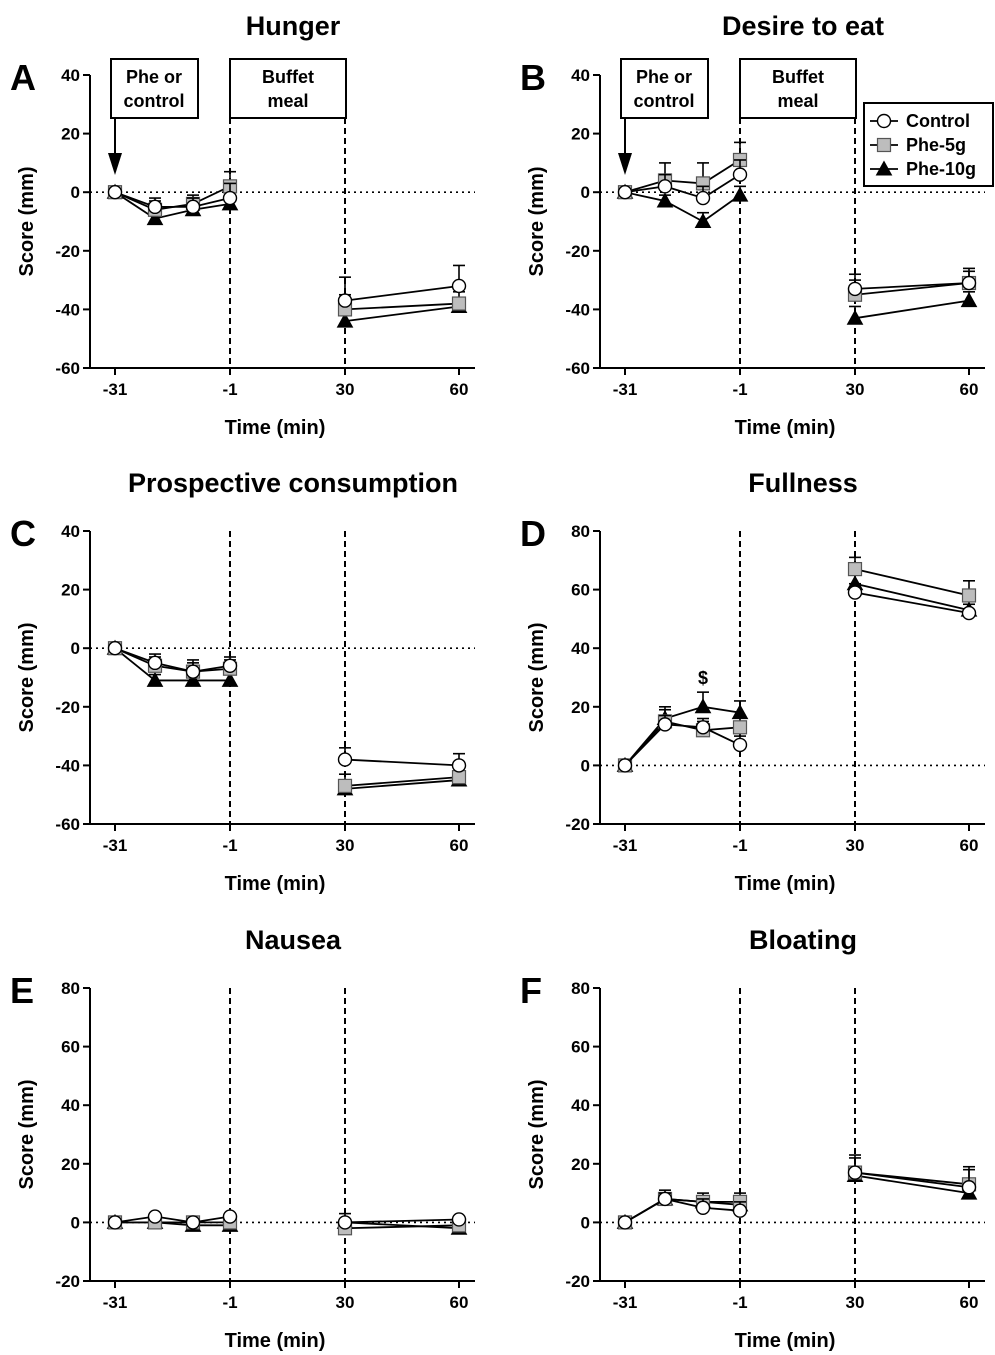 Image resolution: width=995 pixels, height=1355 pixels. Describe the element at coordinates (154, 88) in the screenshot. I see `phe-box` at that location.